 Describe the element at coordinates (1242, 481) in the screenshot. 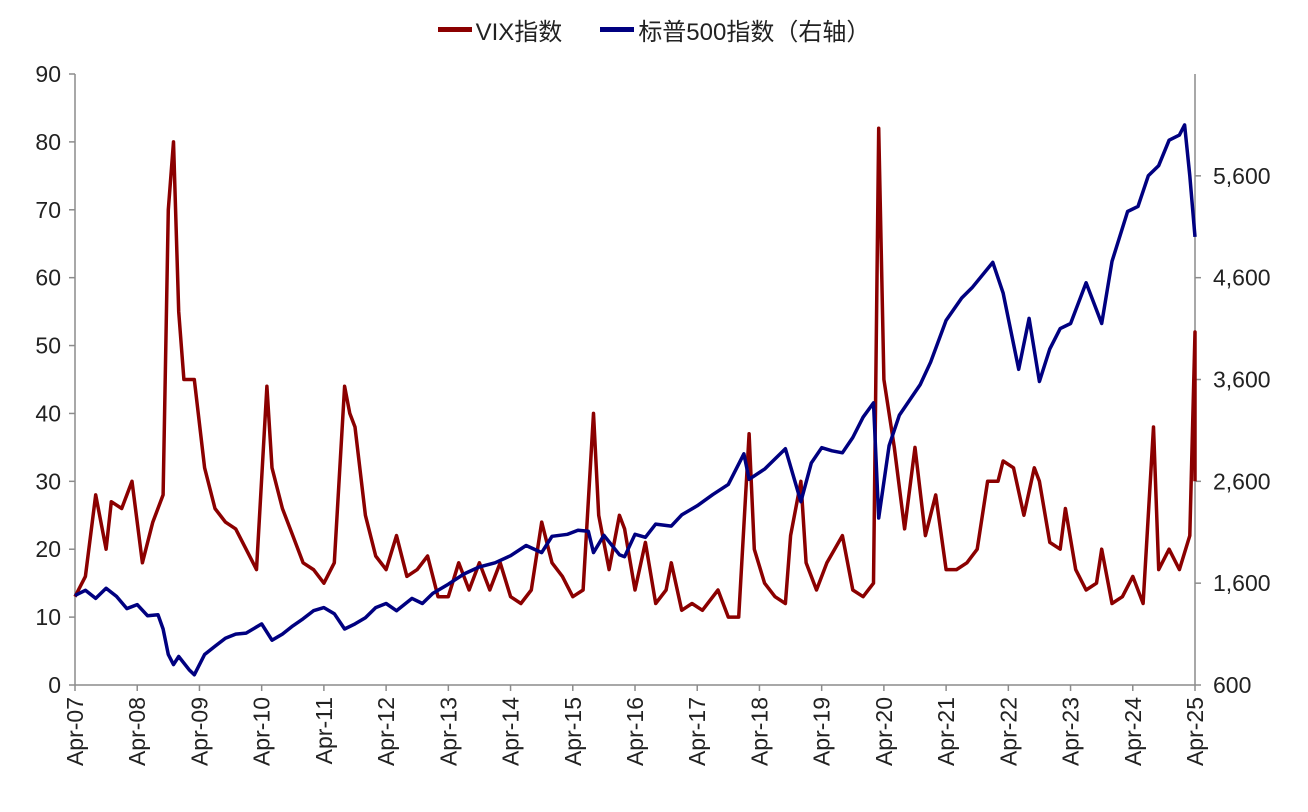

I see `y-right-tick-label: 2,600` at that location.